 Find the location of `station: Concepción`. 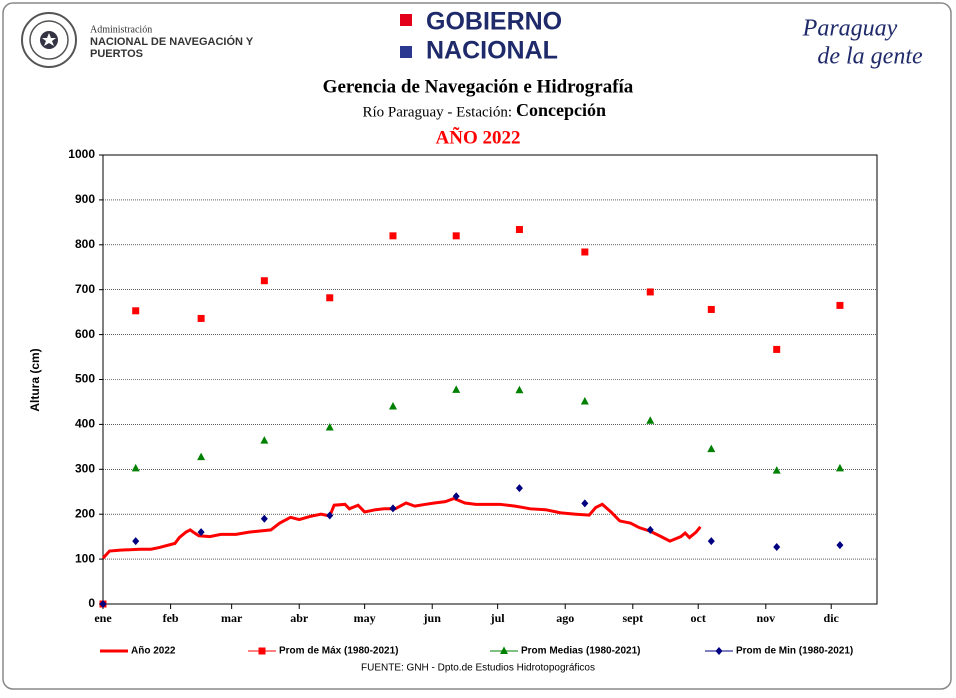

station: Concepción is located at coordinates (561, 110).